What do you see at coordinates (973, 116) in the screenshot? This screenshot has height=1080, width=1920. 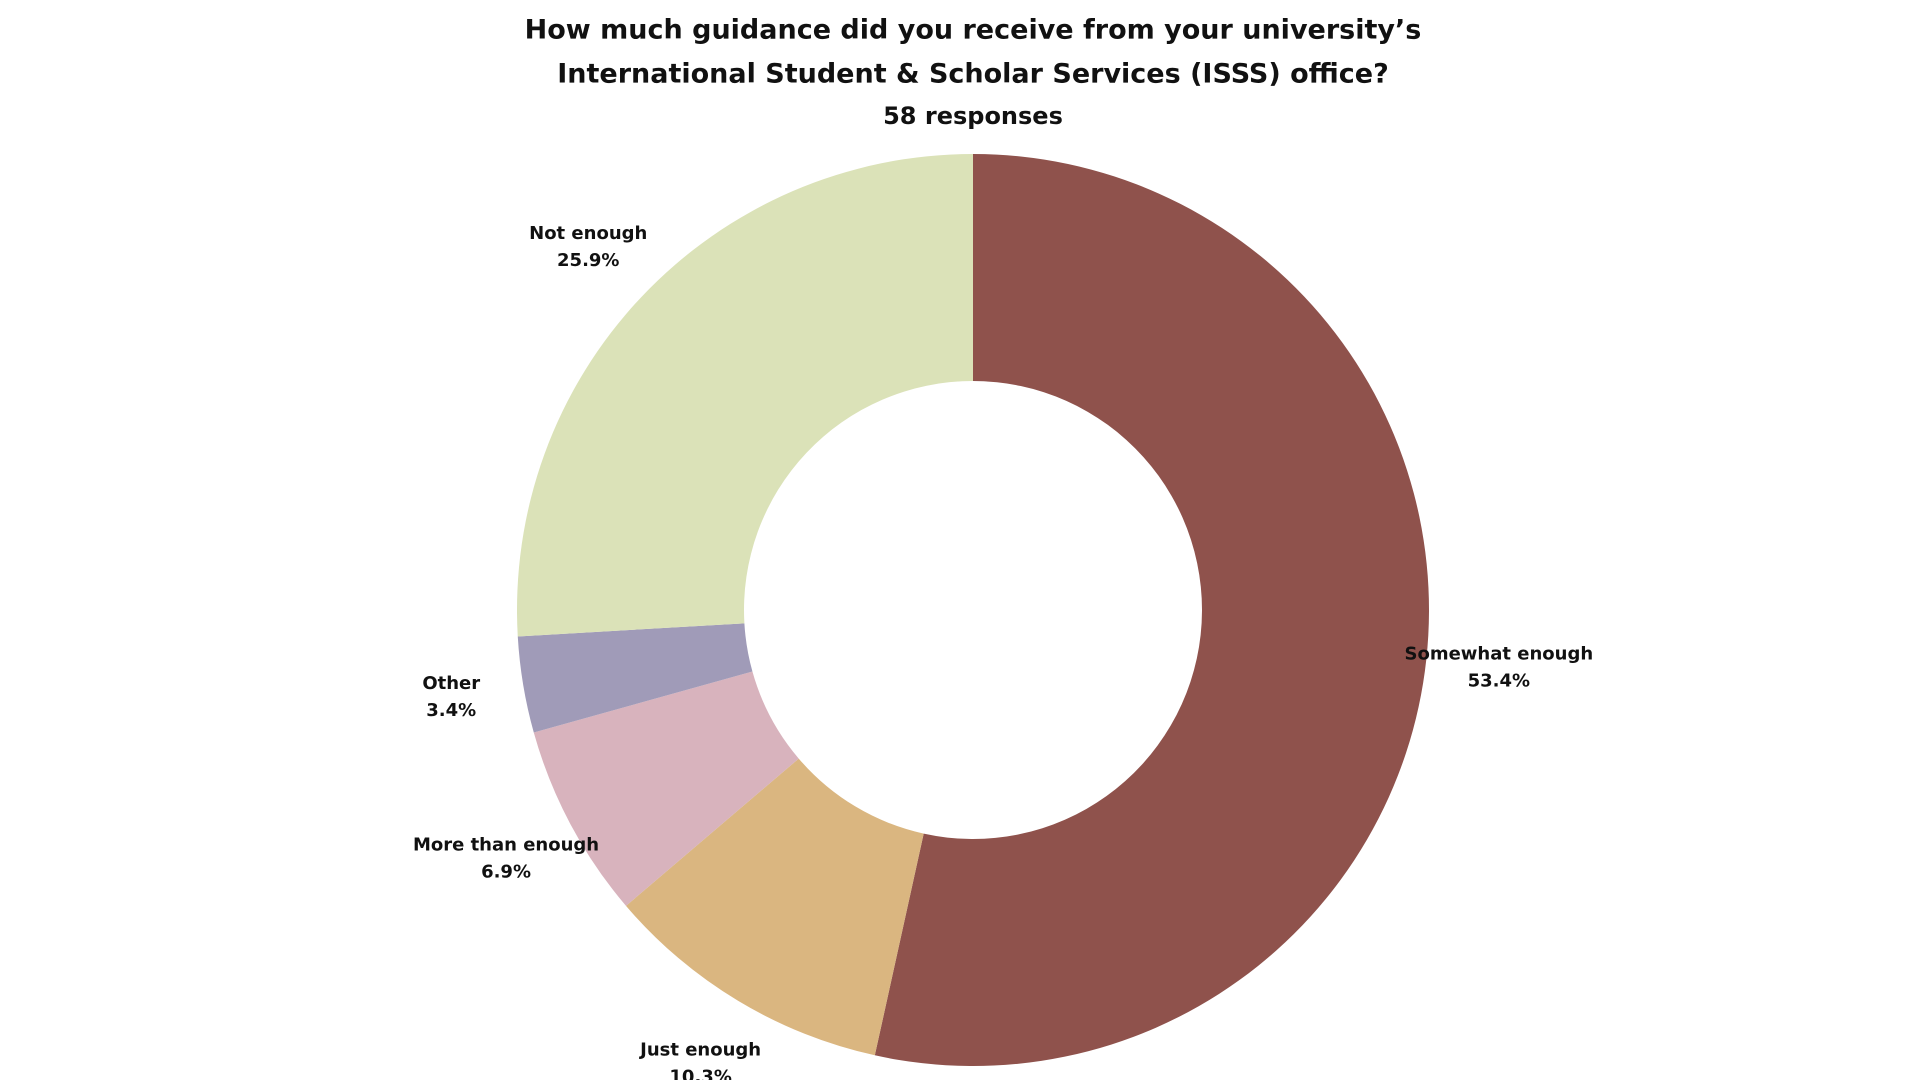 I see `chart-subtitle: 58 responses` at bounding box center [973, 116].